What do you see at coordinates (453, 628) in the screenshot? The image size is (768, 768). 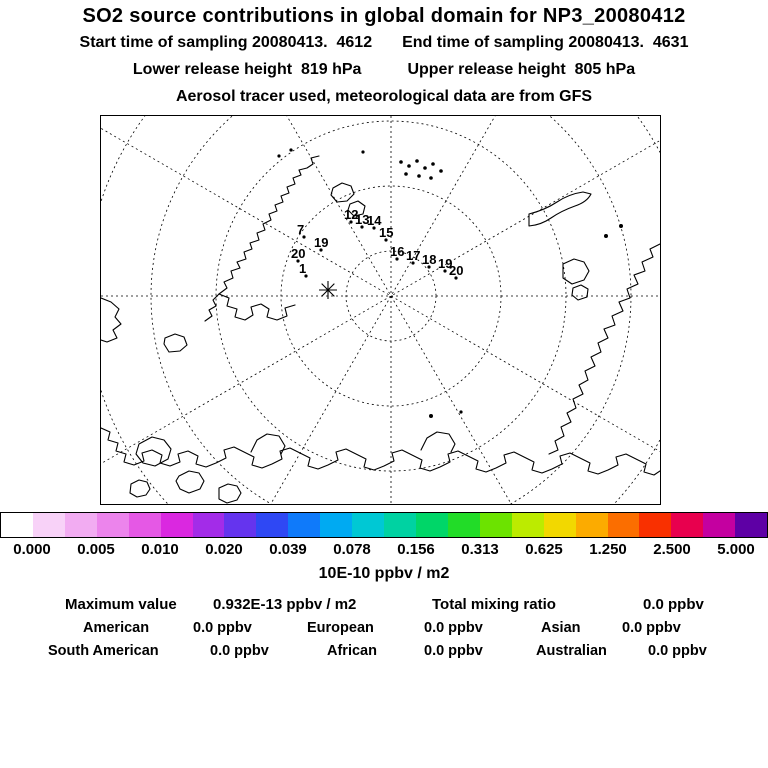 I see `region-value-european: 0.0 ppbv` at bounding box center [453, 628].